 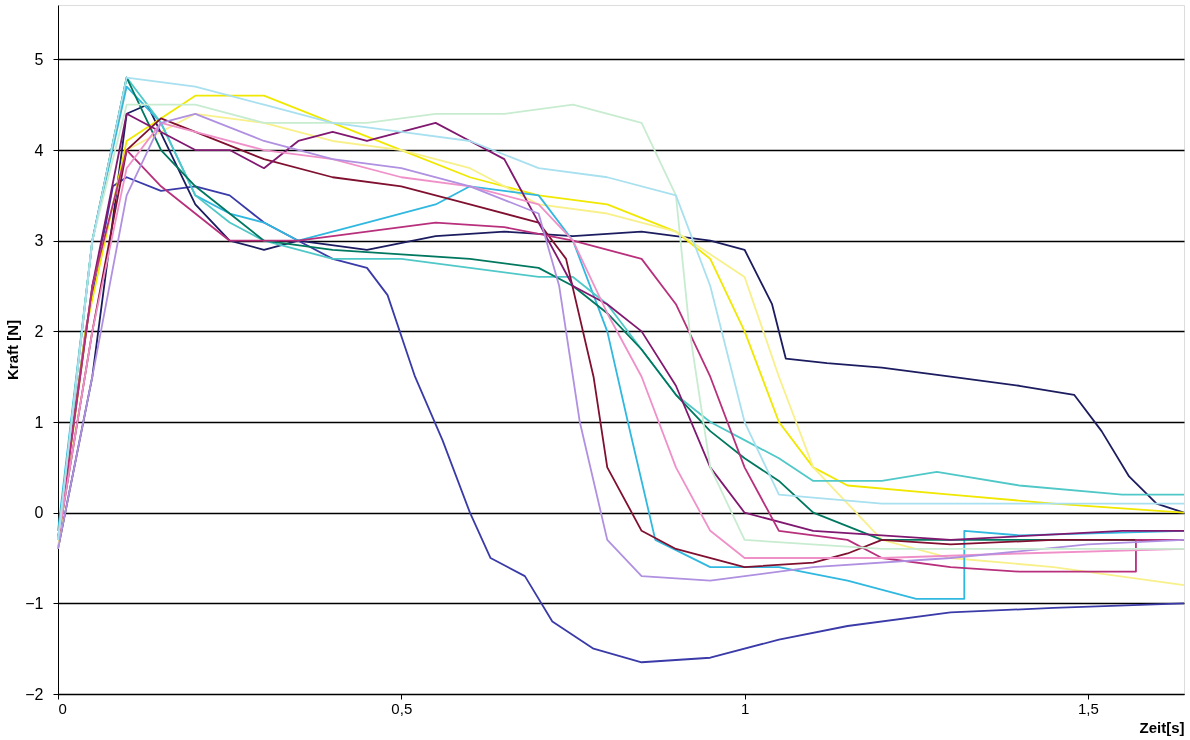 I want to click on x-tick-label: 0,5, so click(x=402, y=708).